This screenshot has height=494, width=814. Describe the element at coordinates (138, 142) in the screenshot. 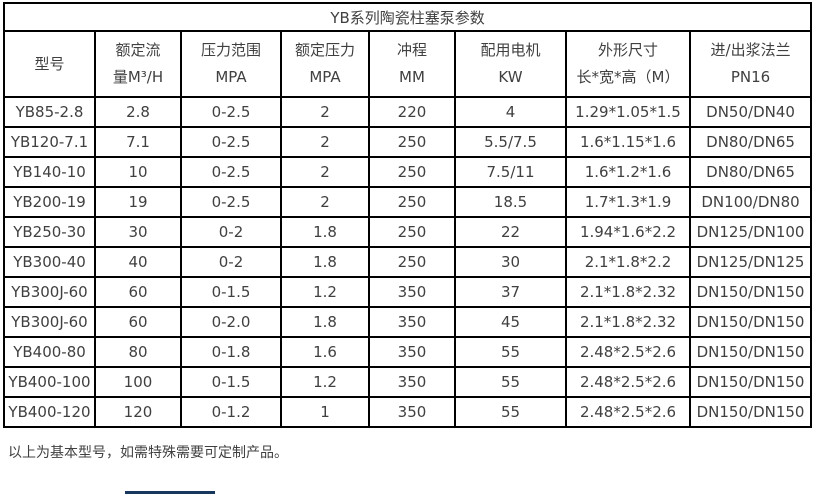

I see `table-cell: 7.1` at that location.